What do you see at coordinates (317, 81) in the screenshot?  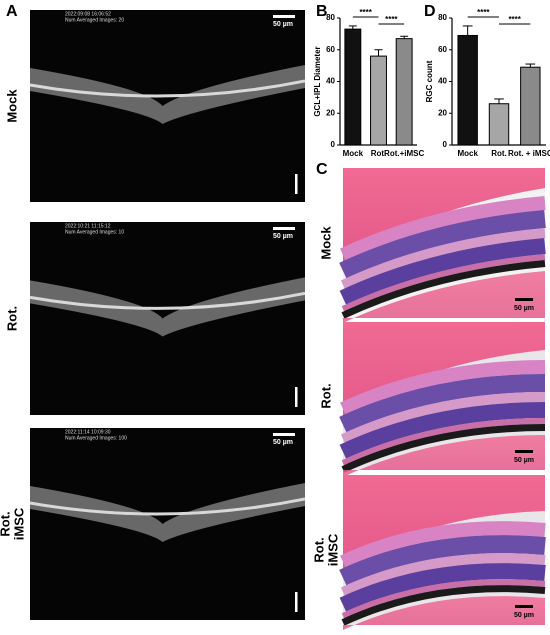 I see `y-axis-label: GCL+IPL Diameter` at bounding box center [317, 81].